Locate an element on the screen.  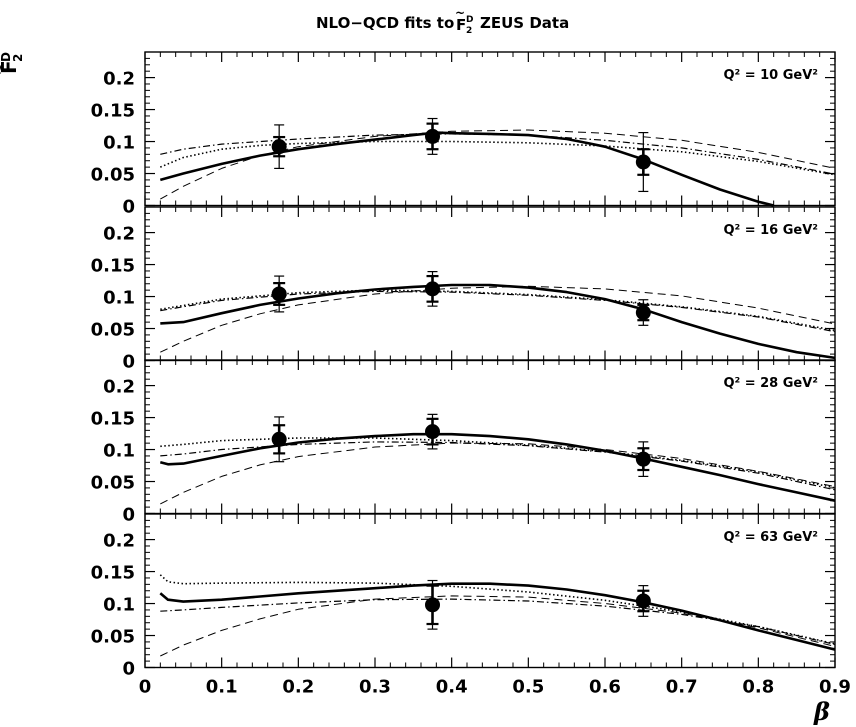
y-axis-label: F ~ D 2 is located at coordinates (12, 63).